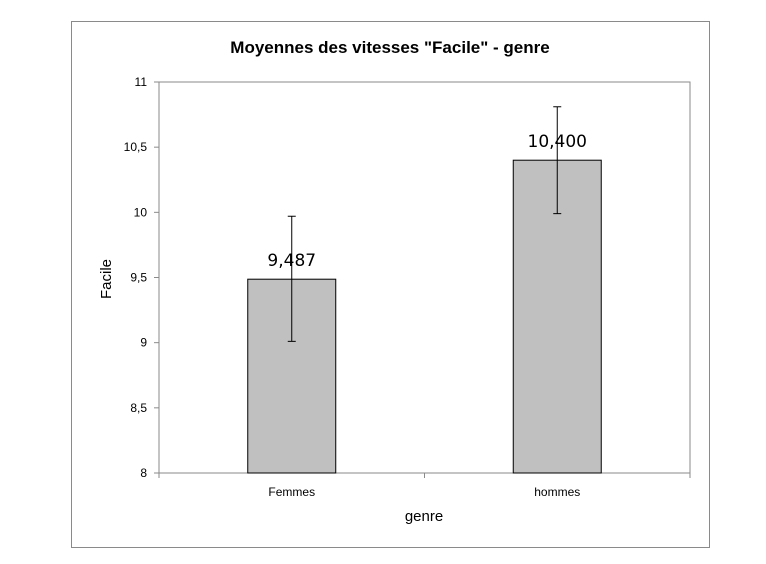 The width and height of the screenshot is (766, 564). What do you see at coordinates (424, 516) in the screenshot?
I see `x-axis-label: genre` at bounding box center [424, 516].